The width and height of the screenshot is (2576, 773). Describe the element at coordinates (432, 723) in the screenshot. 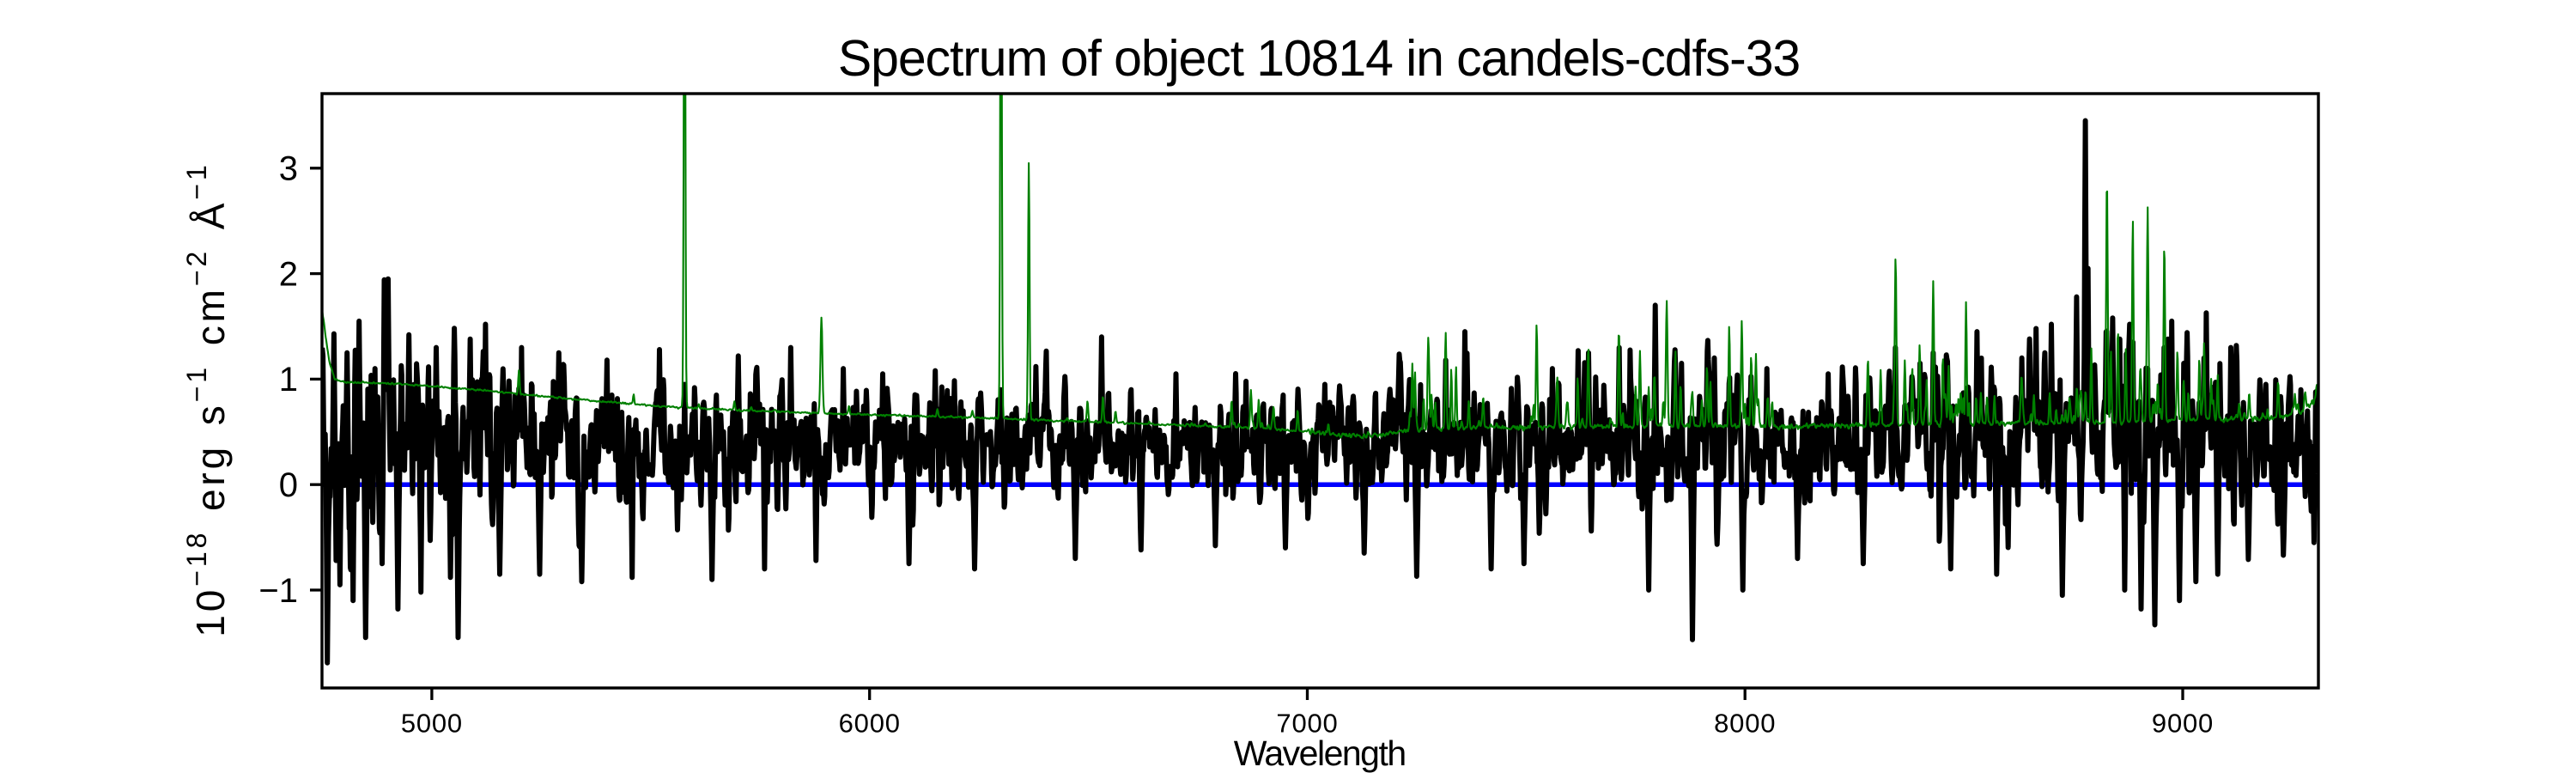

I see `svg-text: 5000` at that location.